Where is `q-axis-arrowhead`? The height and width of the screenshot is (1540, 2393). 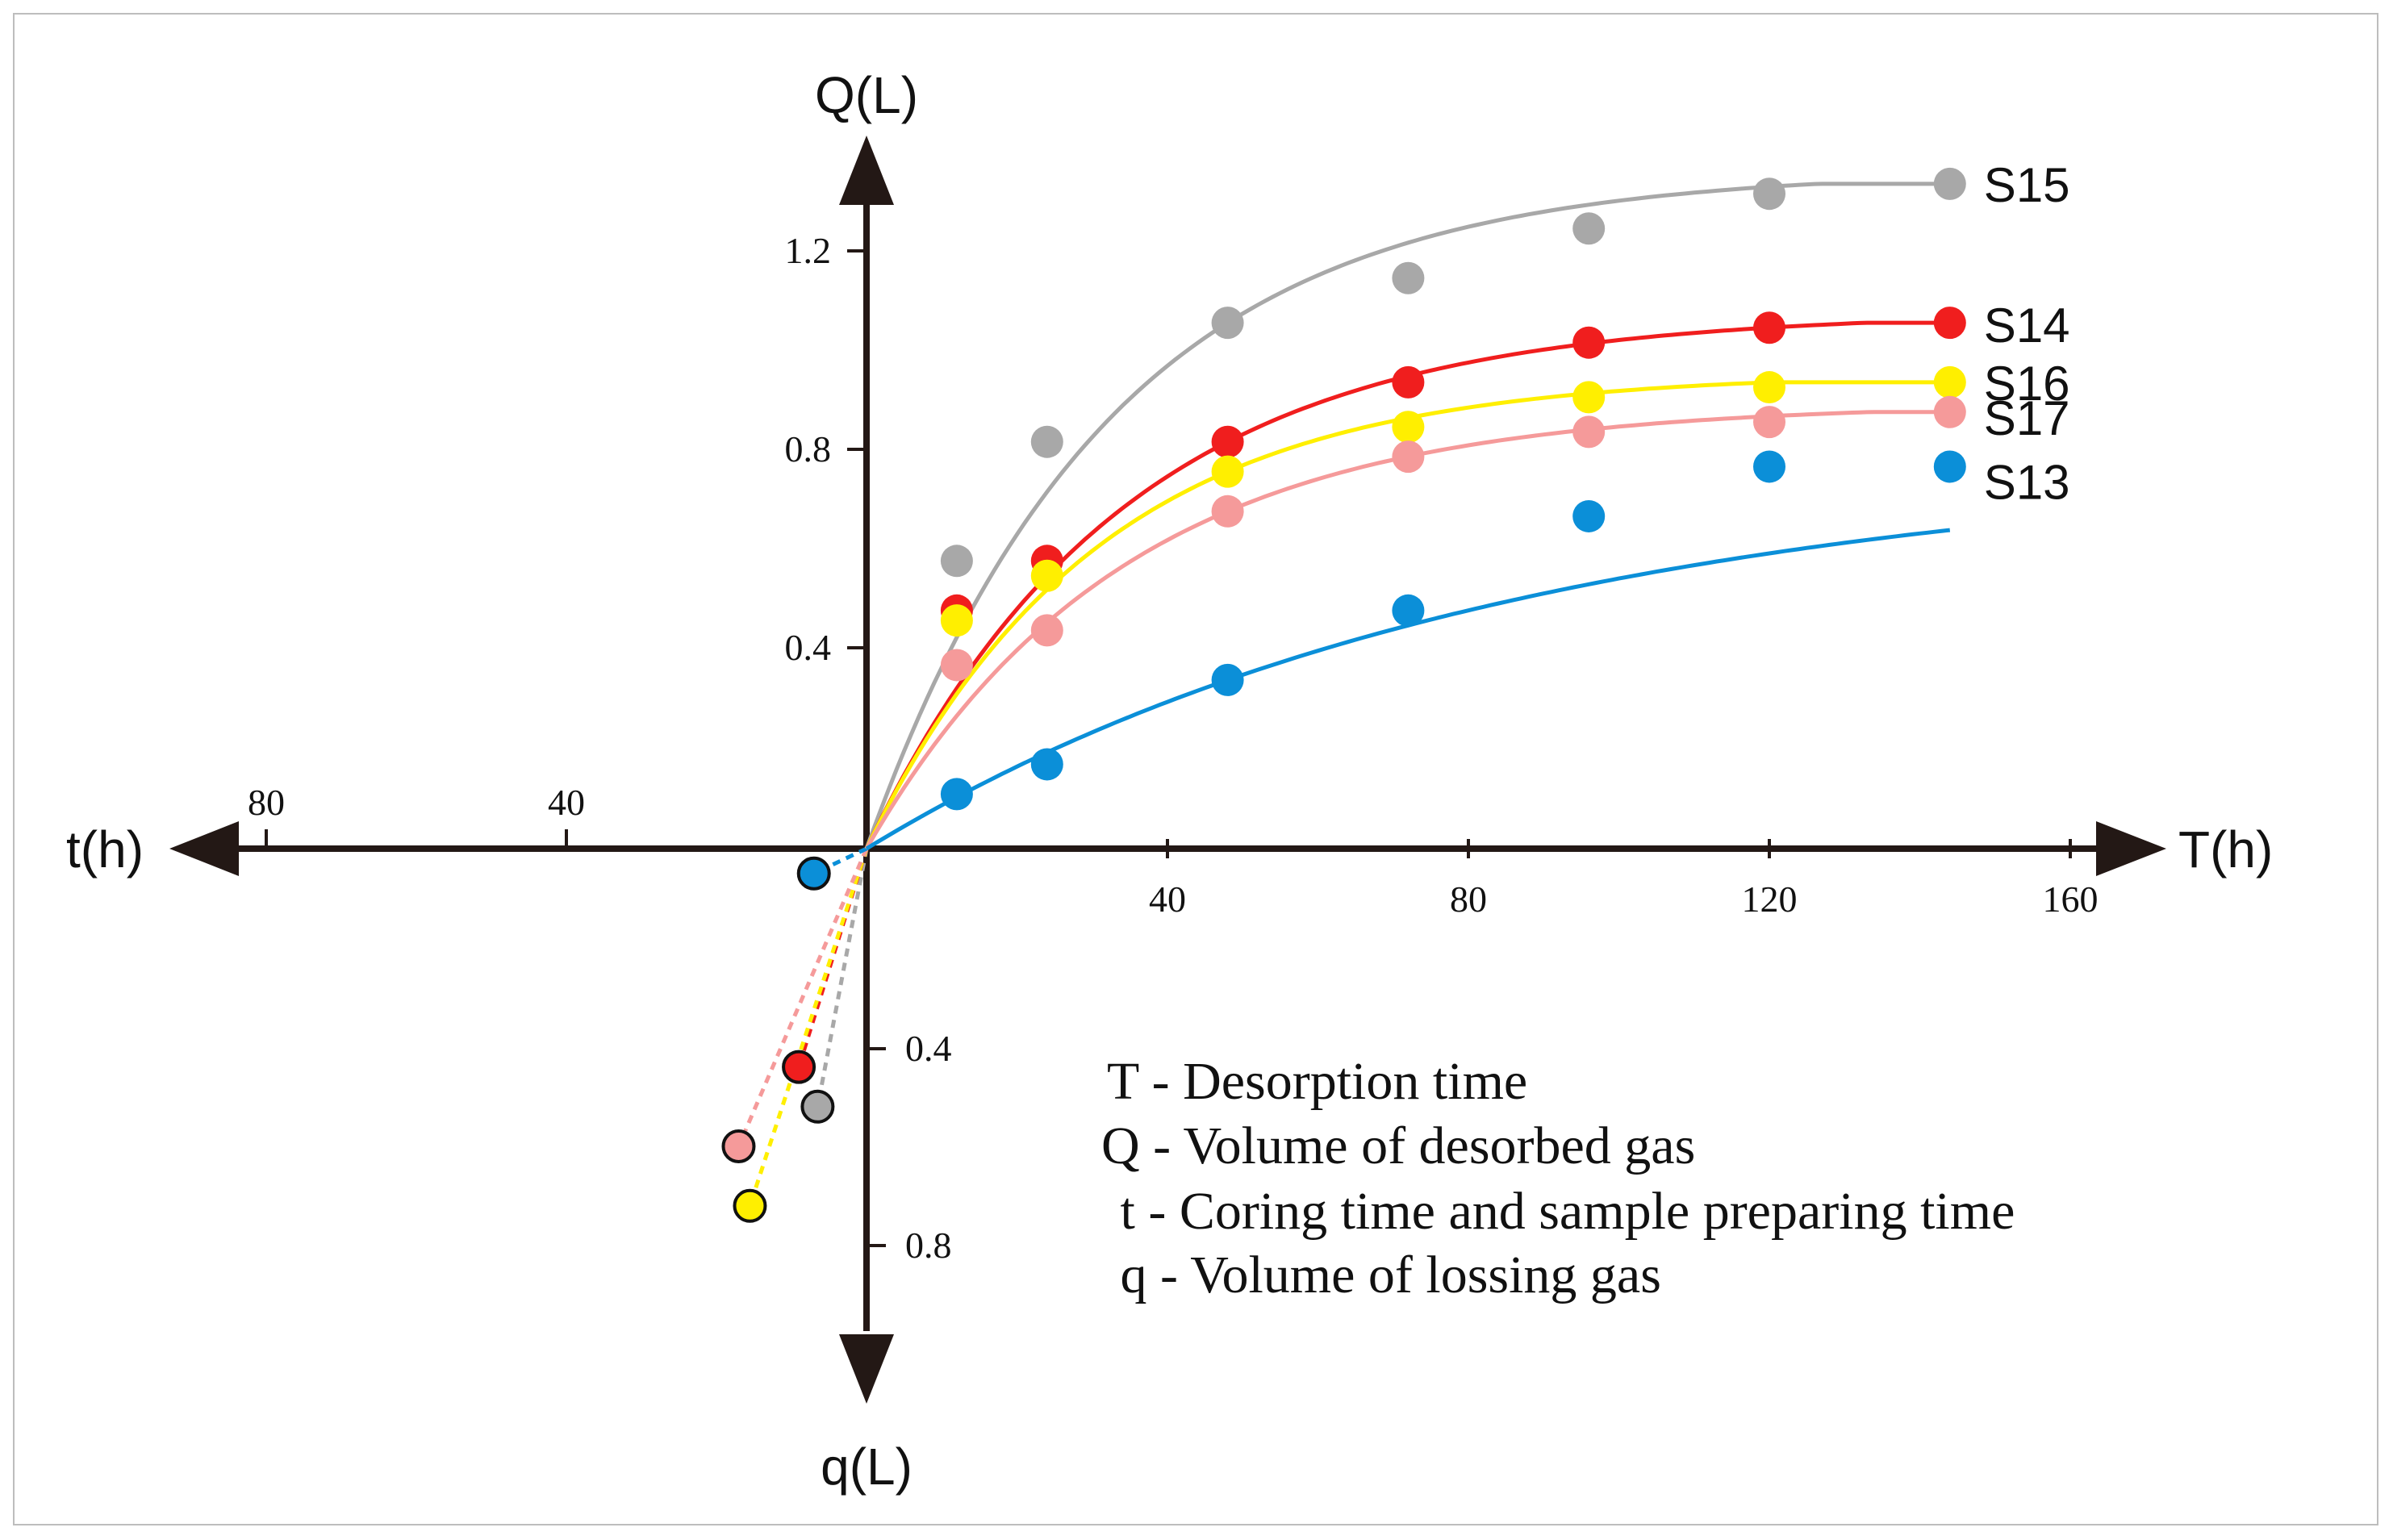 q-axis-arrowhead is located at coordinates (866, 1369).